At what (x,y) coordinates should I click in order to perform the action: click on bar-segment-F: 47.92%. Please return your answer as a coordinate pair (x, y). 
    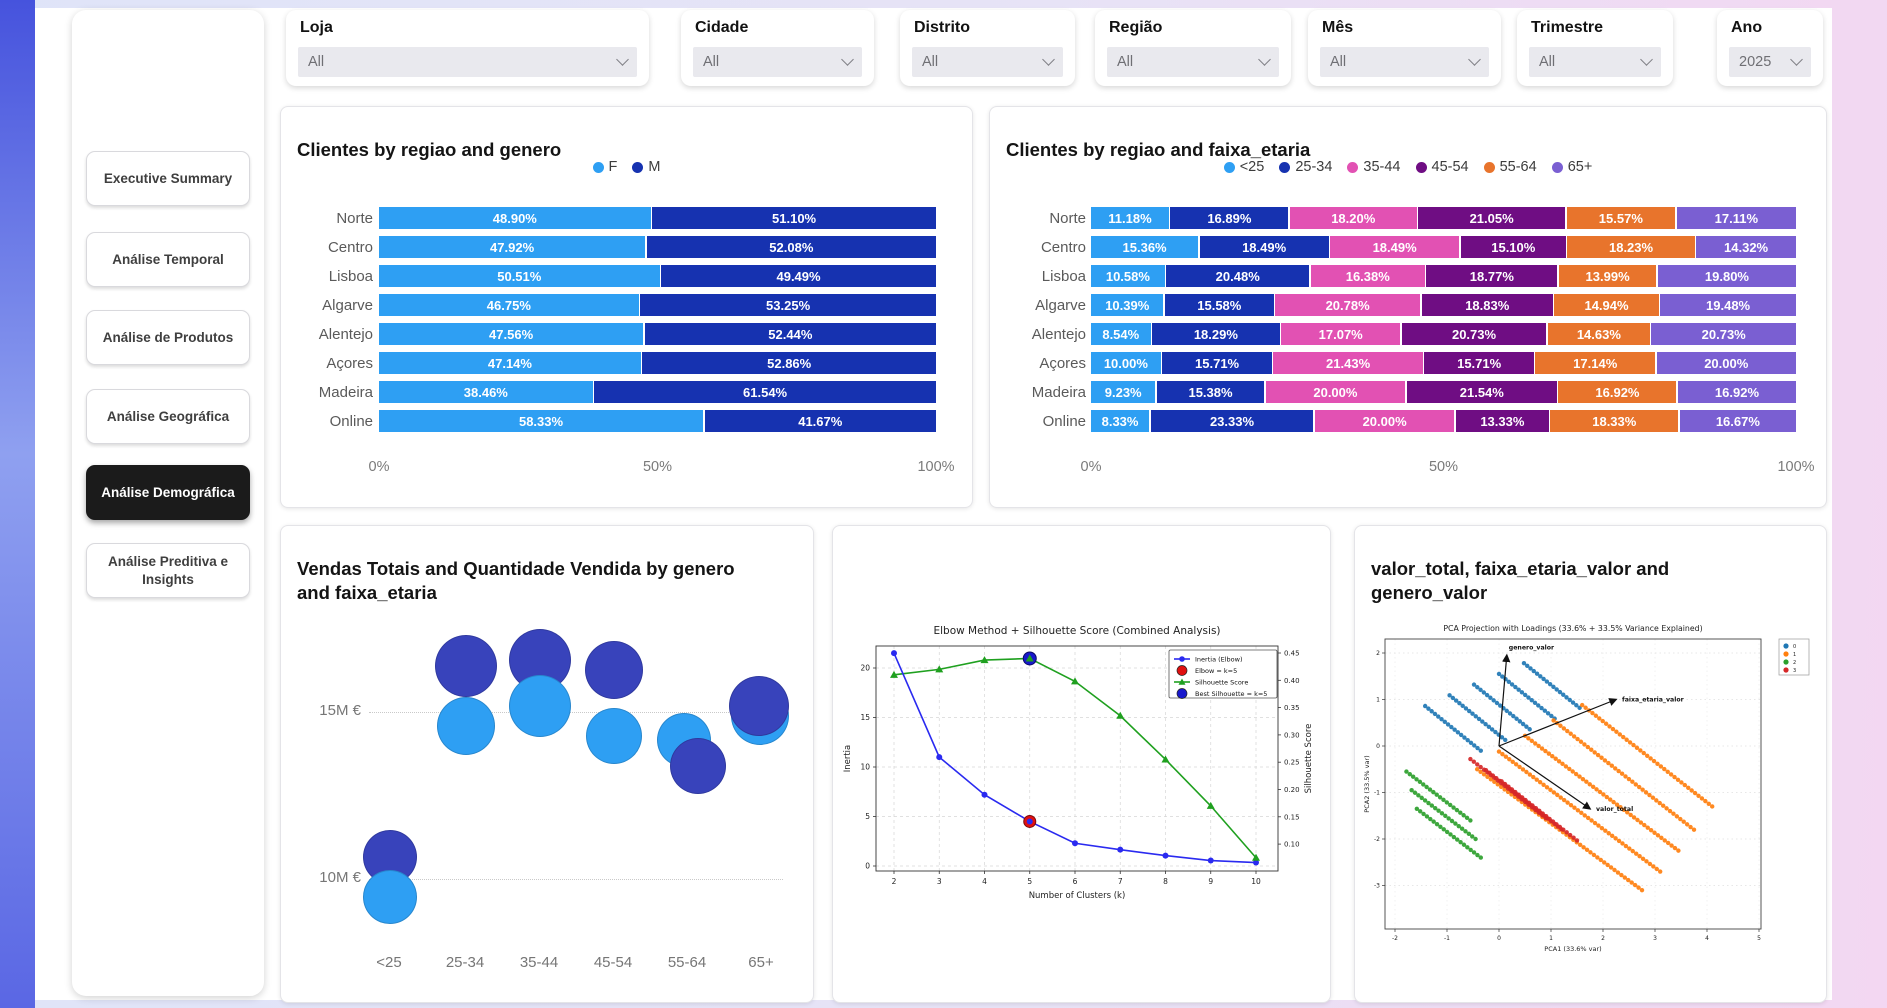
    Looking at the image, I should click on (512, 247).